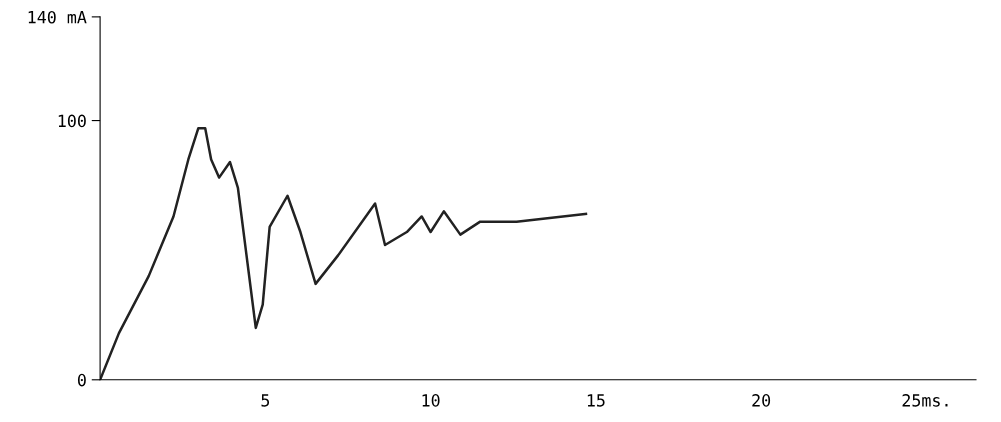  I want to click on x-tick-label: 5, so click(265, 400).